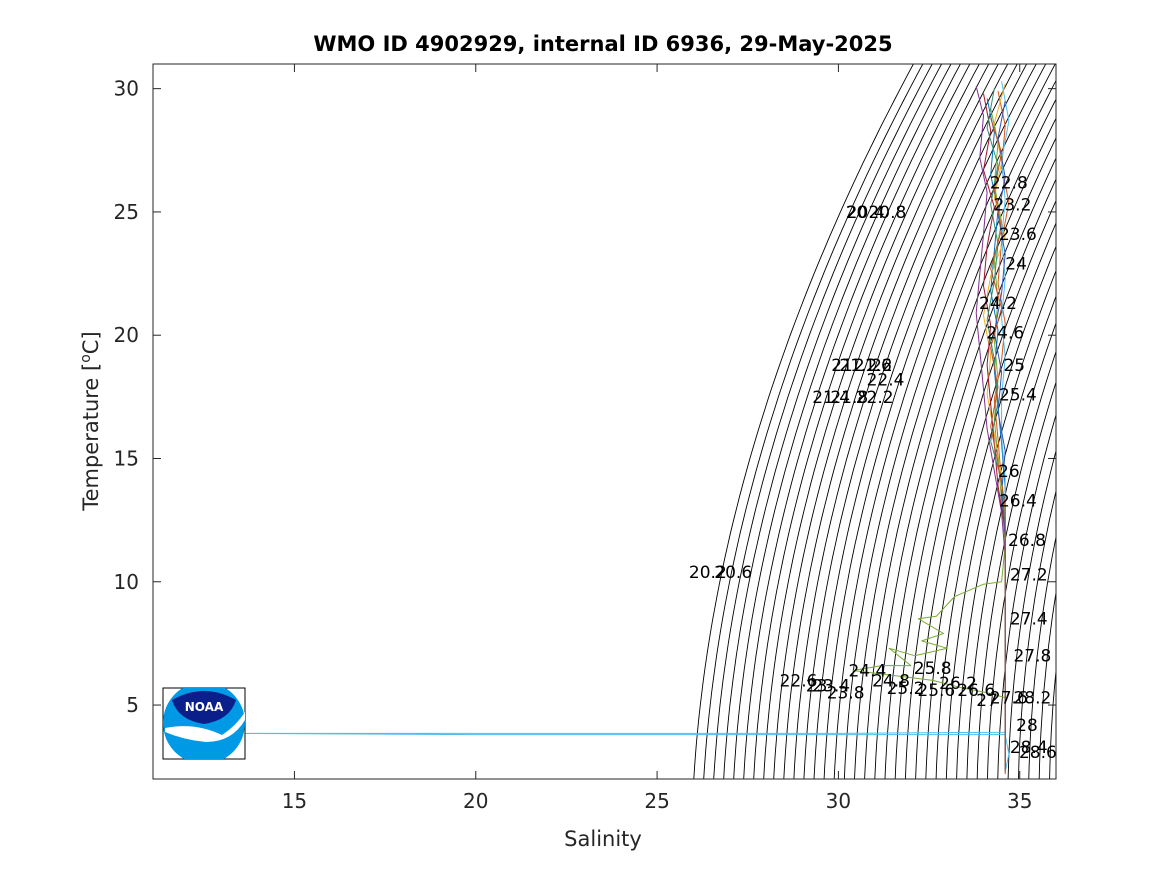 This screenshot has width=1167, height=875. I want to click on y-tick-label: 15, so click(126, 458).